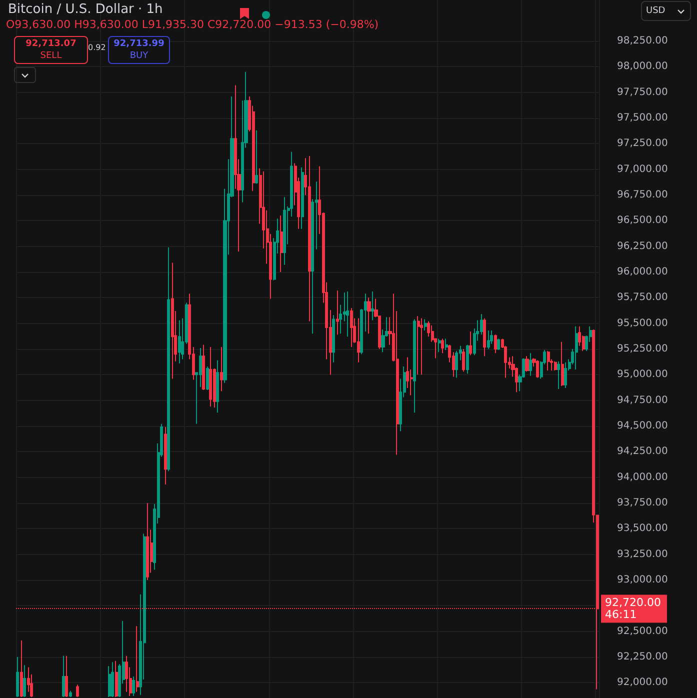  I want to click on y-tick-label: 93,250.00, so click(642, 554).